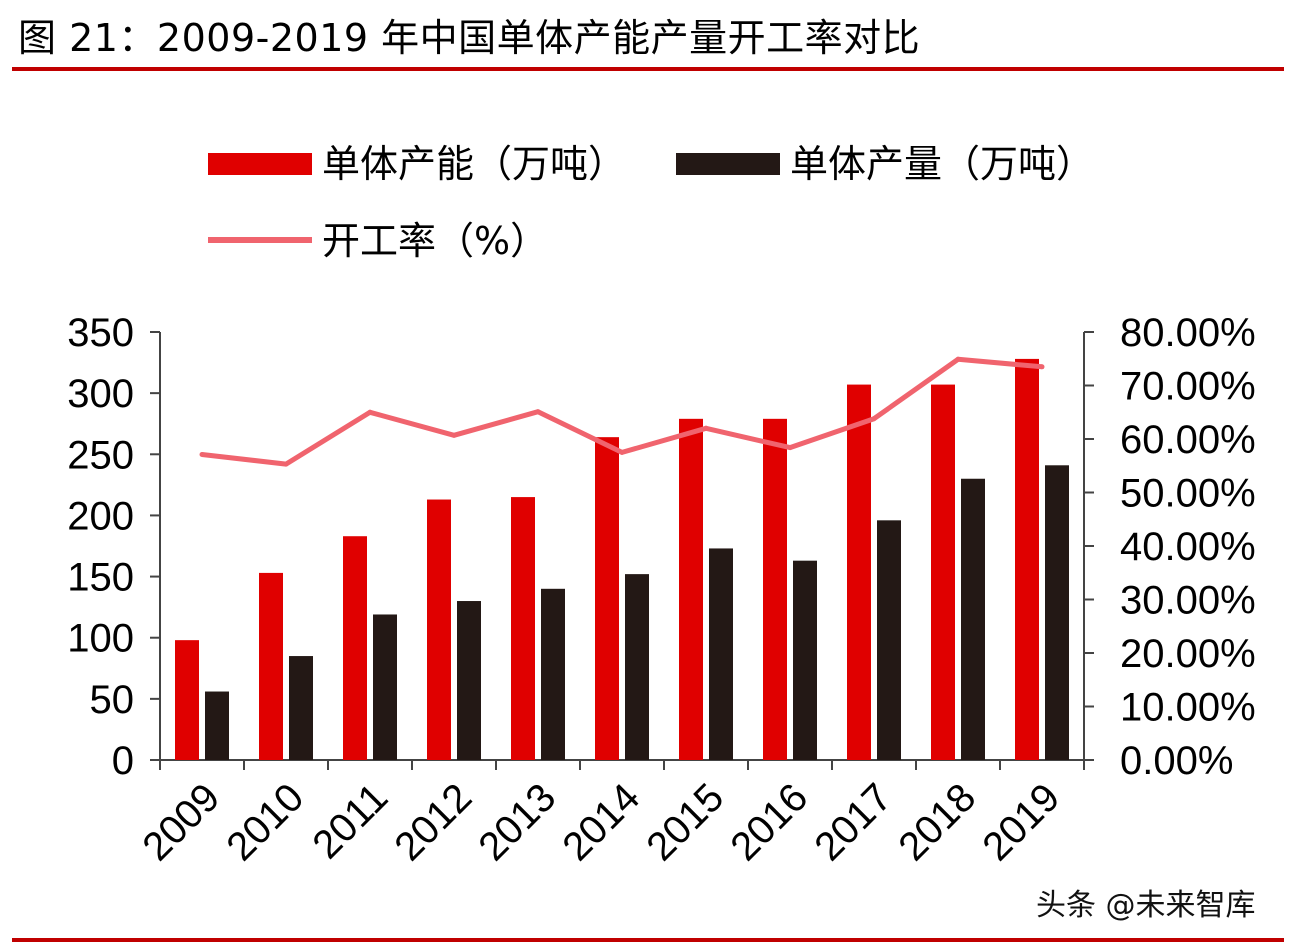 Image resolution: width=1302 pixels, height=950 pixels. What do you see at coordinates (1188, 387) in the screenshot?
I see `y-tick-label-right: 70.00%` at bounding box center [1188, 387].